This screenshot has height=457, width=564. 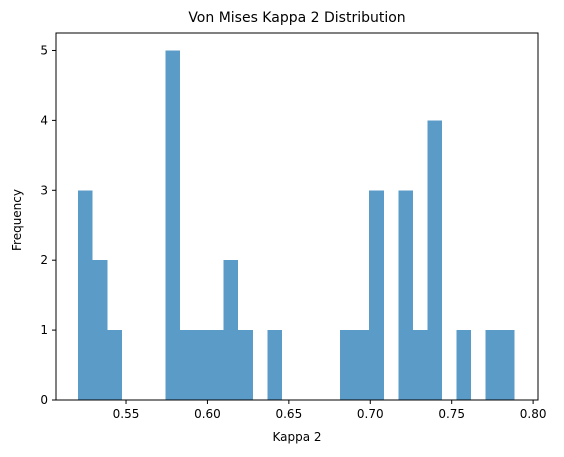 What do you see at coordinates (288, 414) in the screenshot?
I see `x-tick-label: 0.65` at bounding box center [288, 414].